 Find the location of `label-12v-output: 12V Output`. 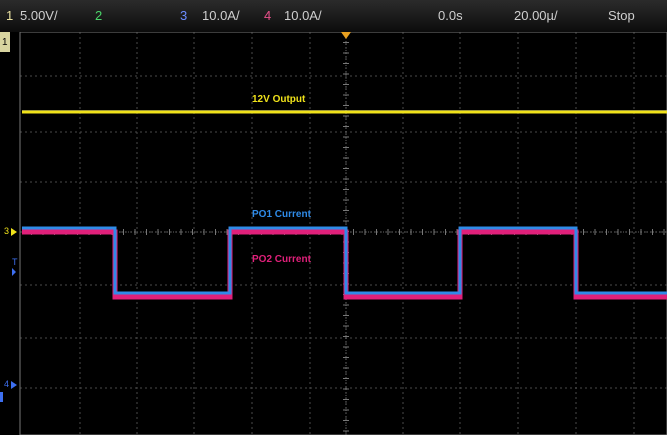

label-12v-output: 12V Output is located at coordinates (279, 99).